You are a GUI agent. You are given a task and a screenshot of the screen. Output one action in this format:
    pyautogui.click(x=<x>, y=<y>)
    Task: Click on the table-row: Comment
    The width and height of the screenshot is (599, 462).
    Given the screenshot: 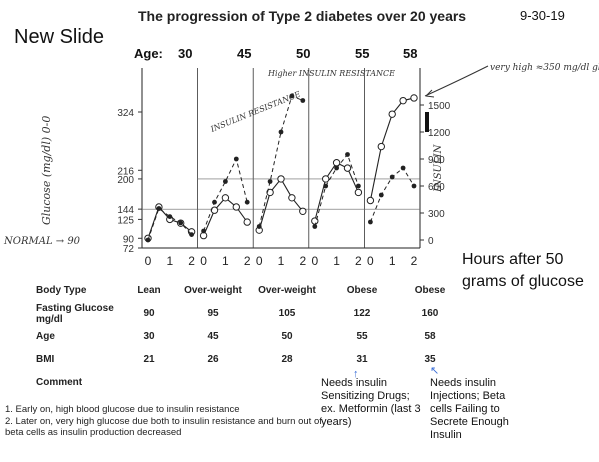 What is the action you would take?
    pyautogui.click(x=247, y=382)
    